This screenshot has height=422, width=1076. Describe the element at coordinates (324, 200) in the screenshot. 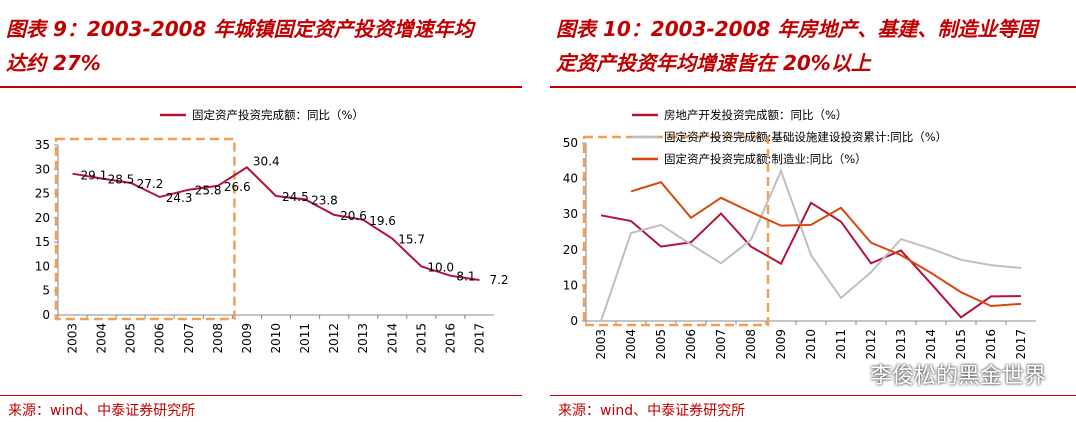

I see `data-label: 23.8` at that location.